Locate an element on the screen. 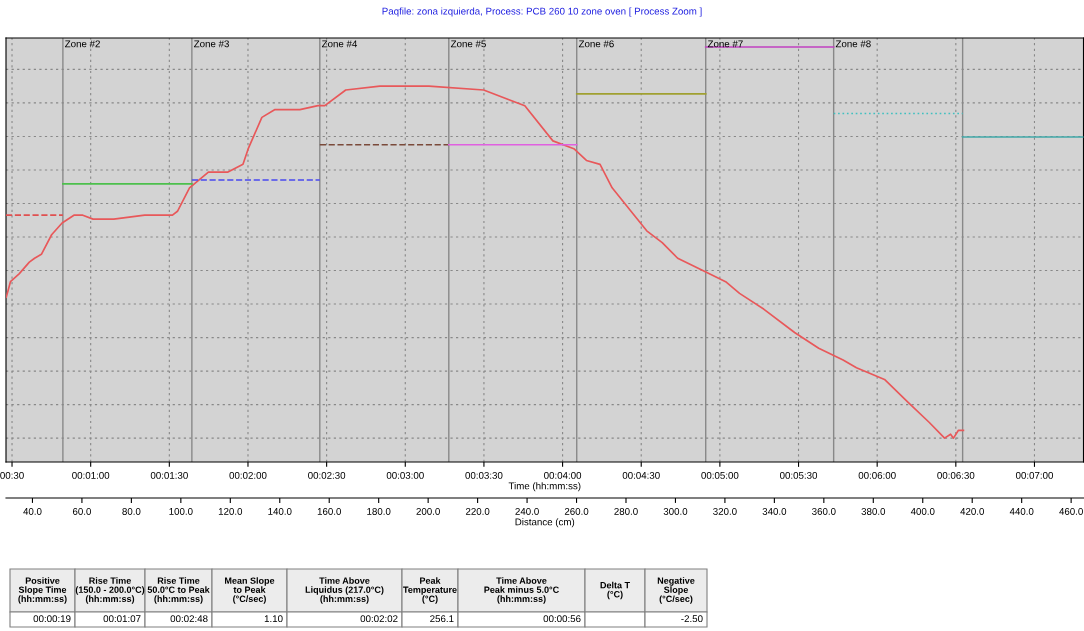 The width and height of the screenshot is (1084, 631). x2-axis-title: Distance (cm) is located at coordinates (545, 523).